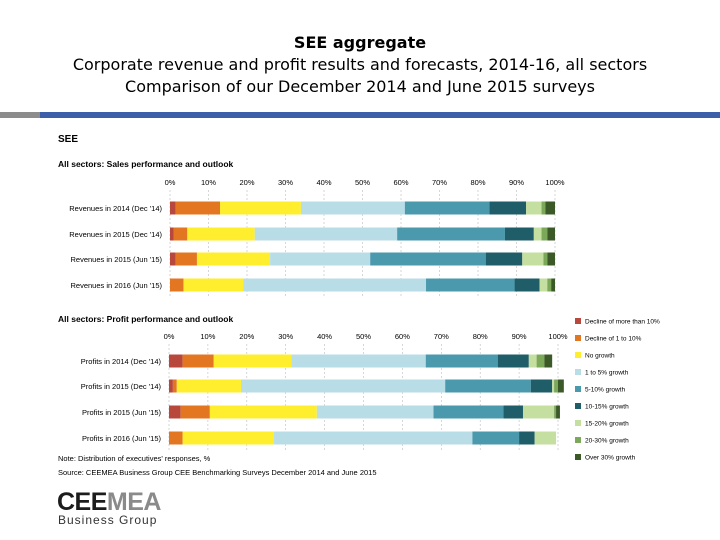 The width and height of the screenshot is (720, 540). What do you see at coordinates (516, 182) in the screenshot?
I see `x-tick-label: 90%` at bounding box center [516, 182].